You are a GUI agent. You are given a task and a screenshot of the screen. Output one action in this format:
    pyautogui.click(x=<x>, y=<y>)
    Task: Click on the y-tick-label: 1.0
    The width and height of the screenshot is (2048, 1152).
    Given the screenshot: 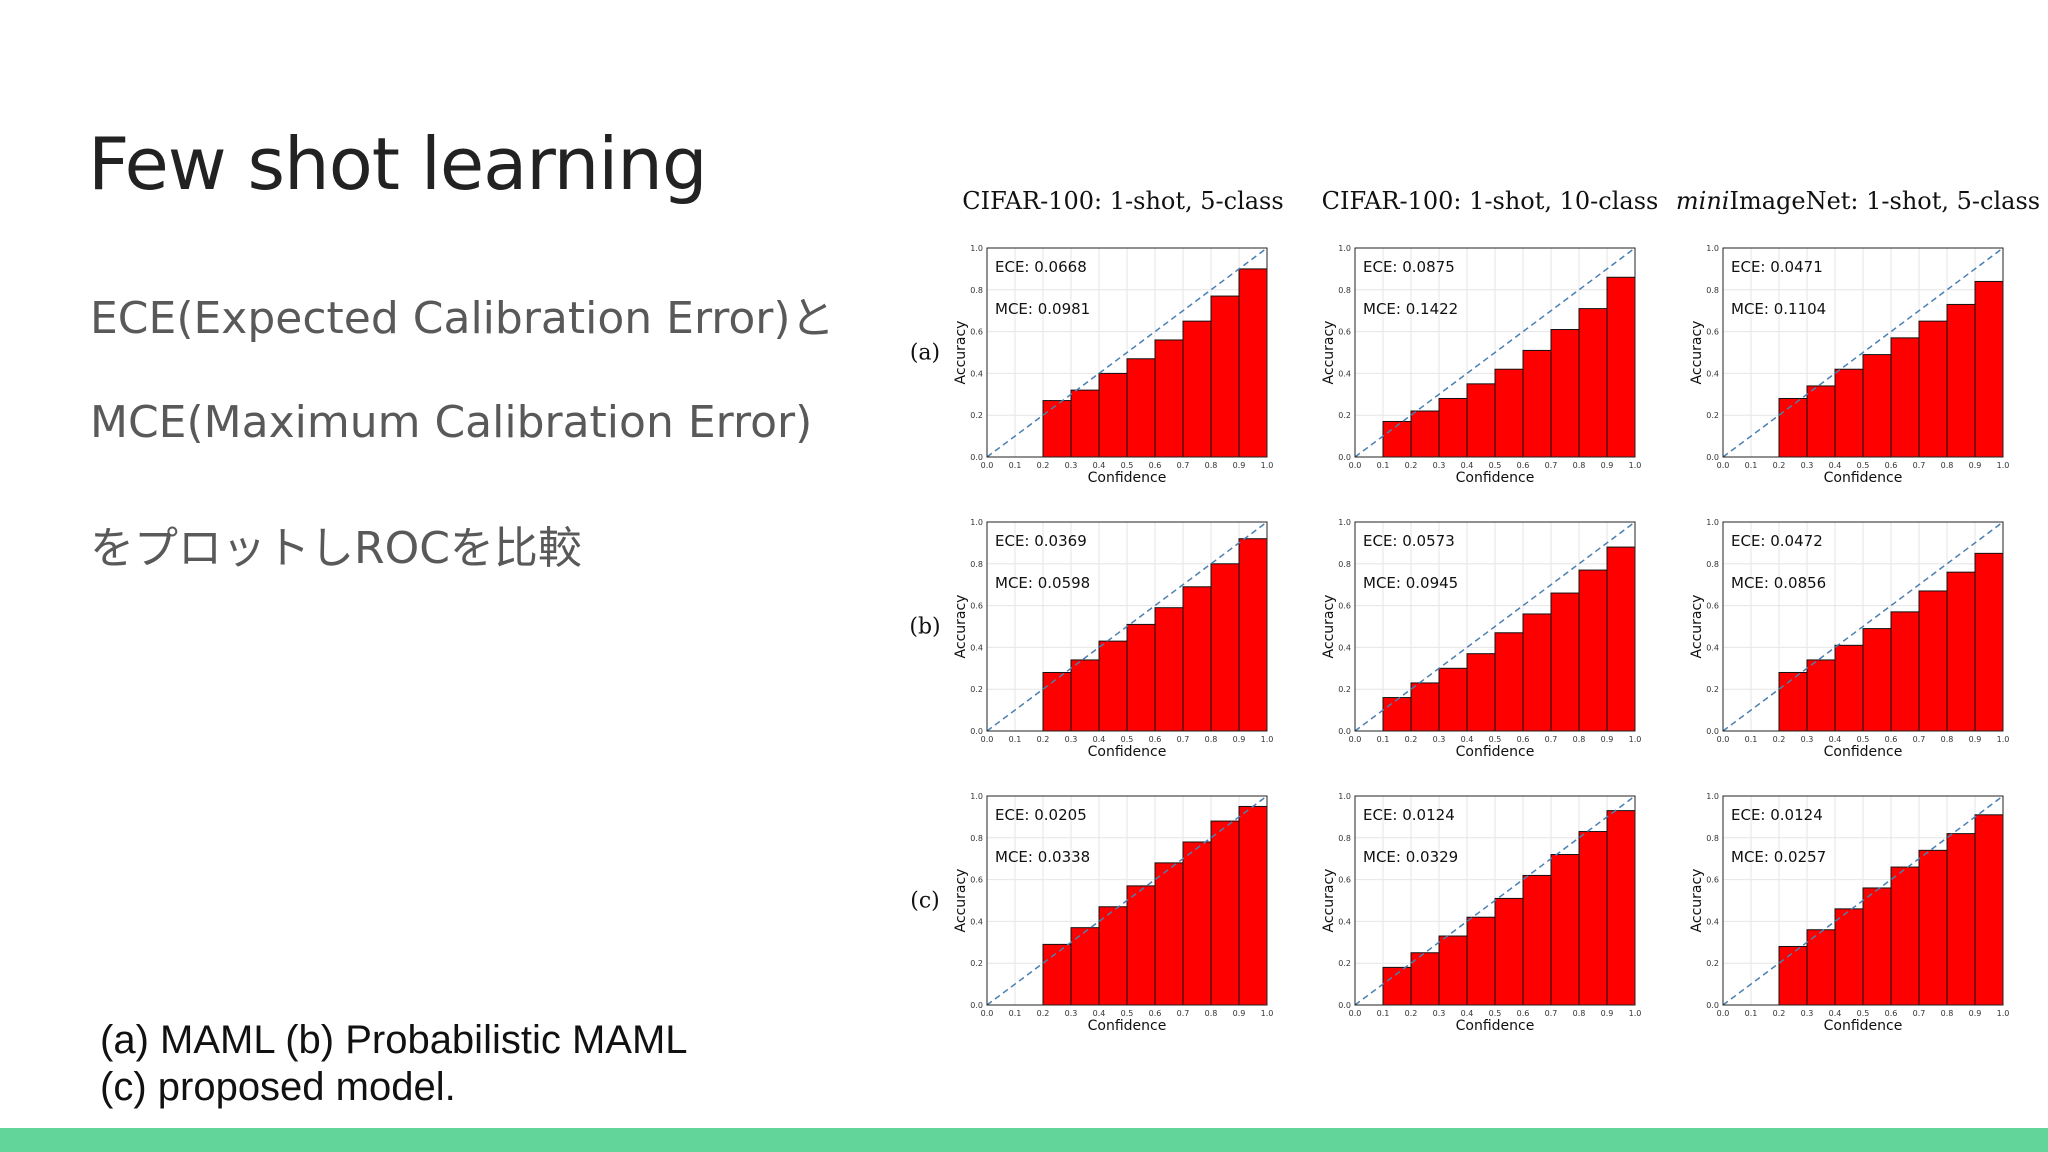 What is the action you would take?
    pyautogui.click(x=976, y=796)
    